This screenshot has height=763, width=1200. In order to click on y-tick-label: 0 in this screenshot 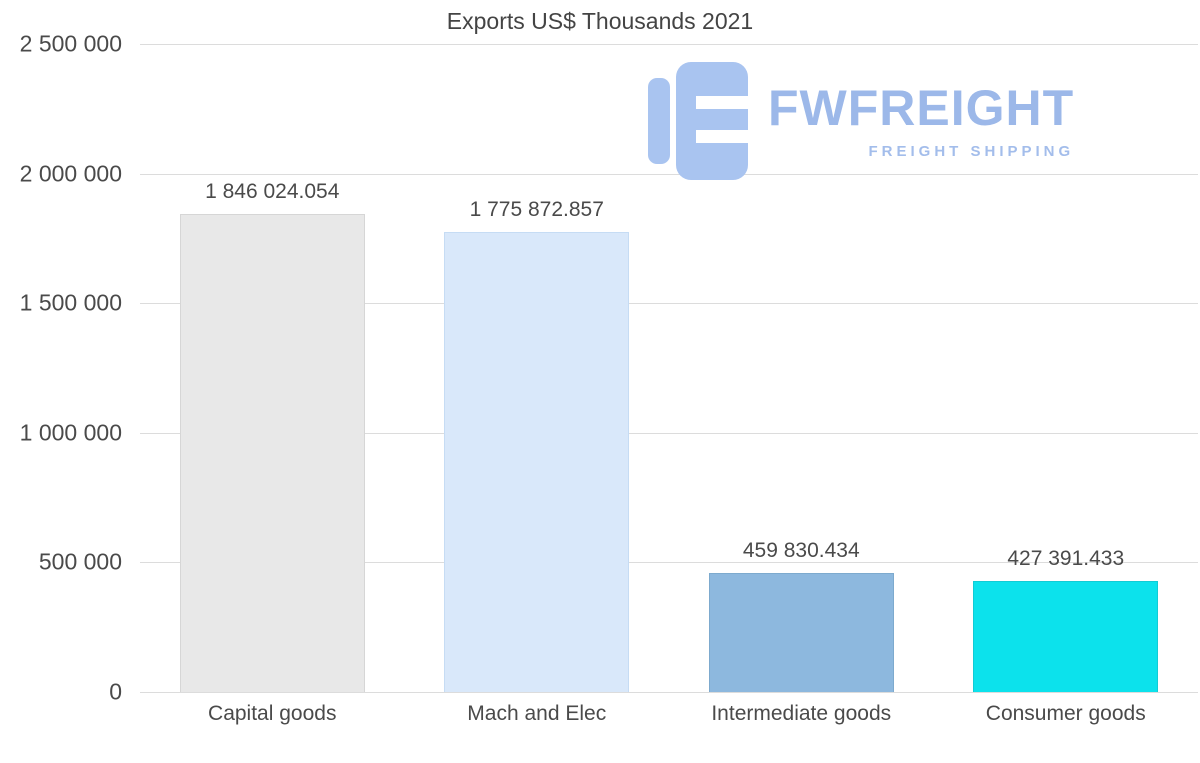, I will do `click(115, 691)`.